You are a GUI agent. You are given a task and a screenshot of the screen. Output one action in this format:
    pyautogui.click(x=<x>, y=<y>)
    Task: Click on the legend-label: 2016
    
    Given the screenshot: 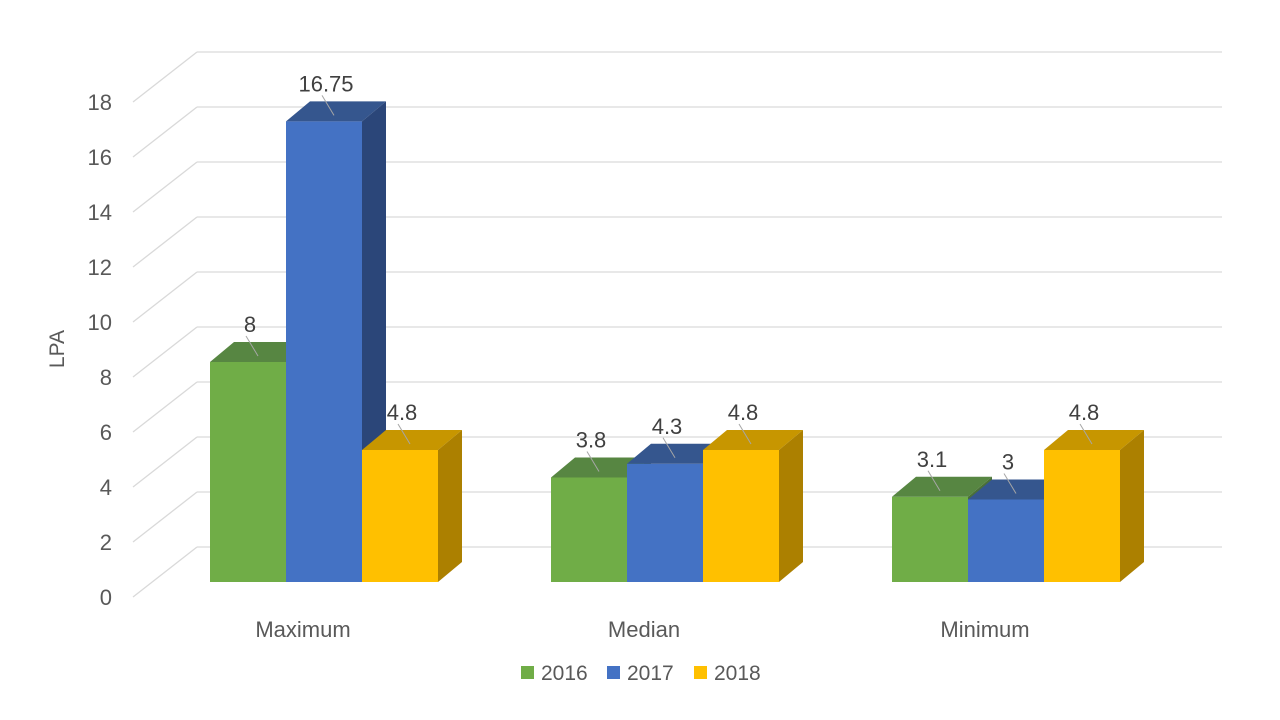 What is the action you would take?
    pyautogui.click(x=564, y=673)
    